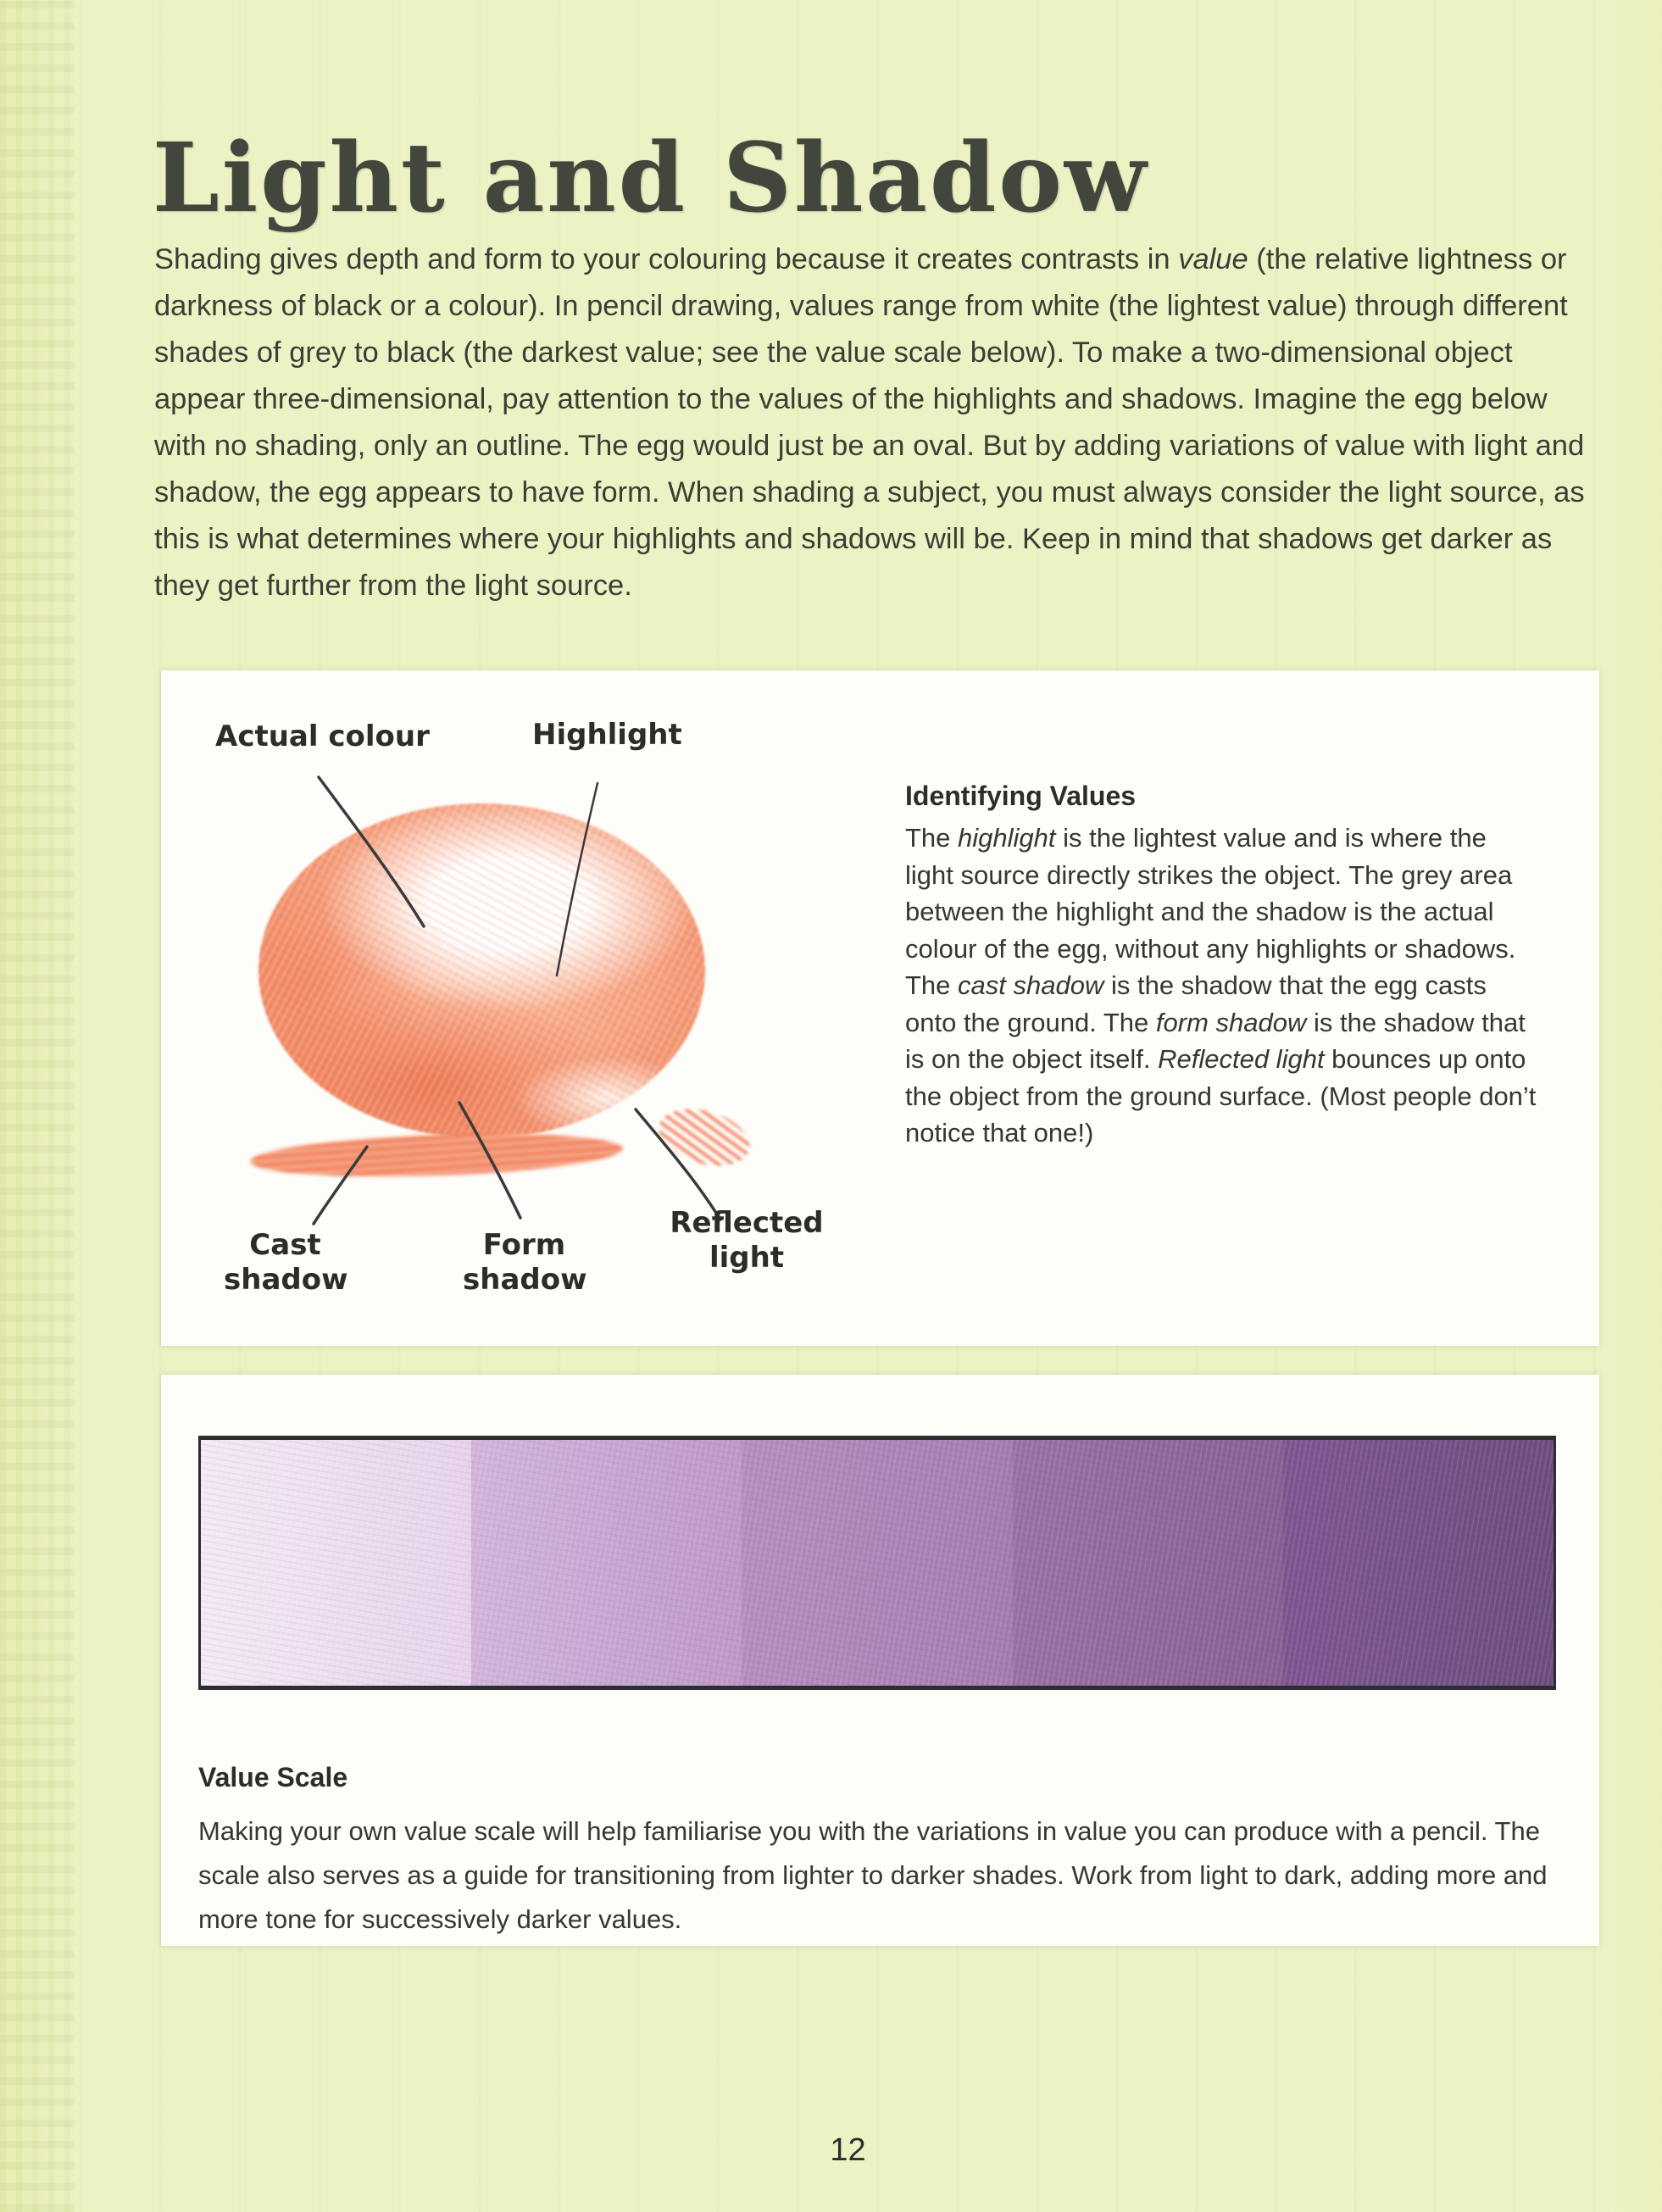 This screenshot has width=1662, height=2212. I want to click on label-actual-colour: Actual colour, so click(322, 736).